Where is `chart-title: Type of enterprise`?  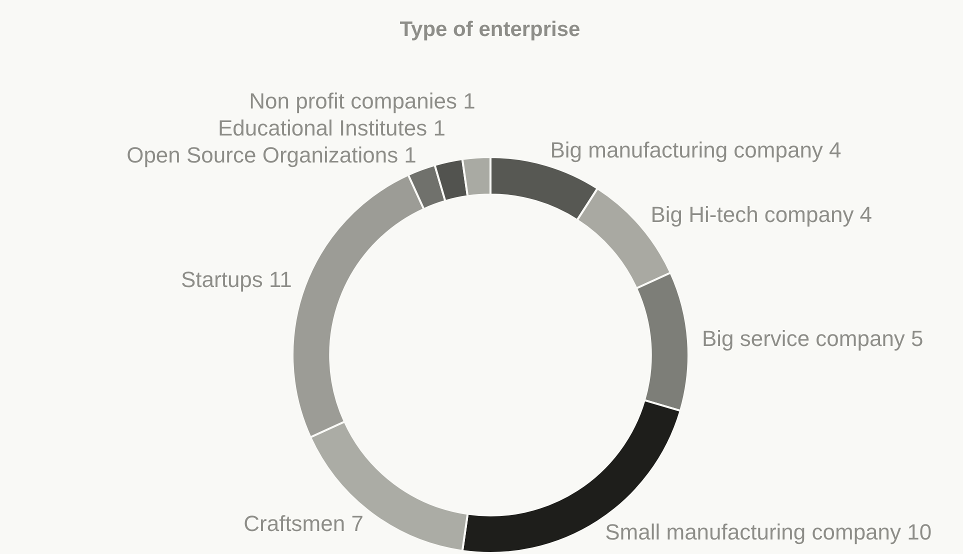 chart-title: Type of enterprise is located at coordinates (490, 29).